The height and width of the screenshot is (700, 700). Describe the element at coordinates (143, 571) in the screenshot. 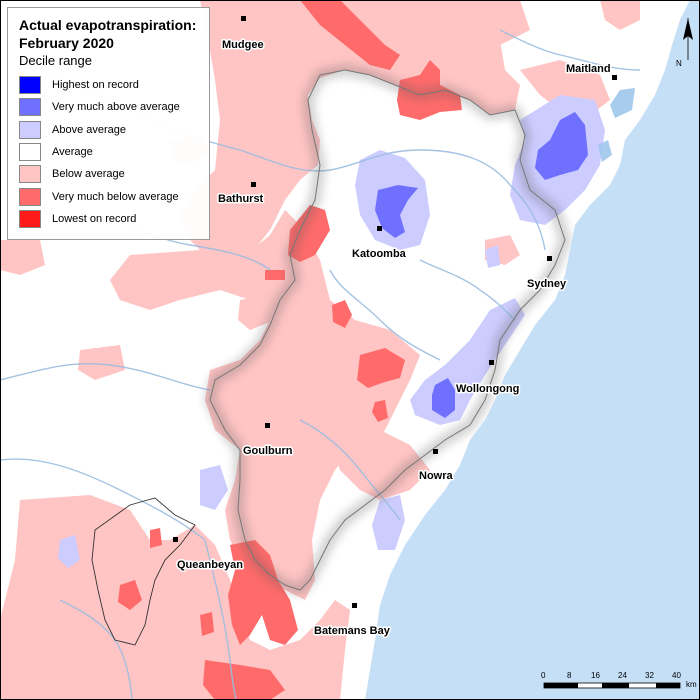

I see `act-boundary` at that location.